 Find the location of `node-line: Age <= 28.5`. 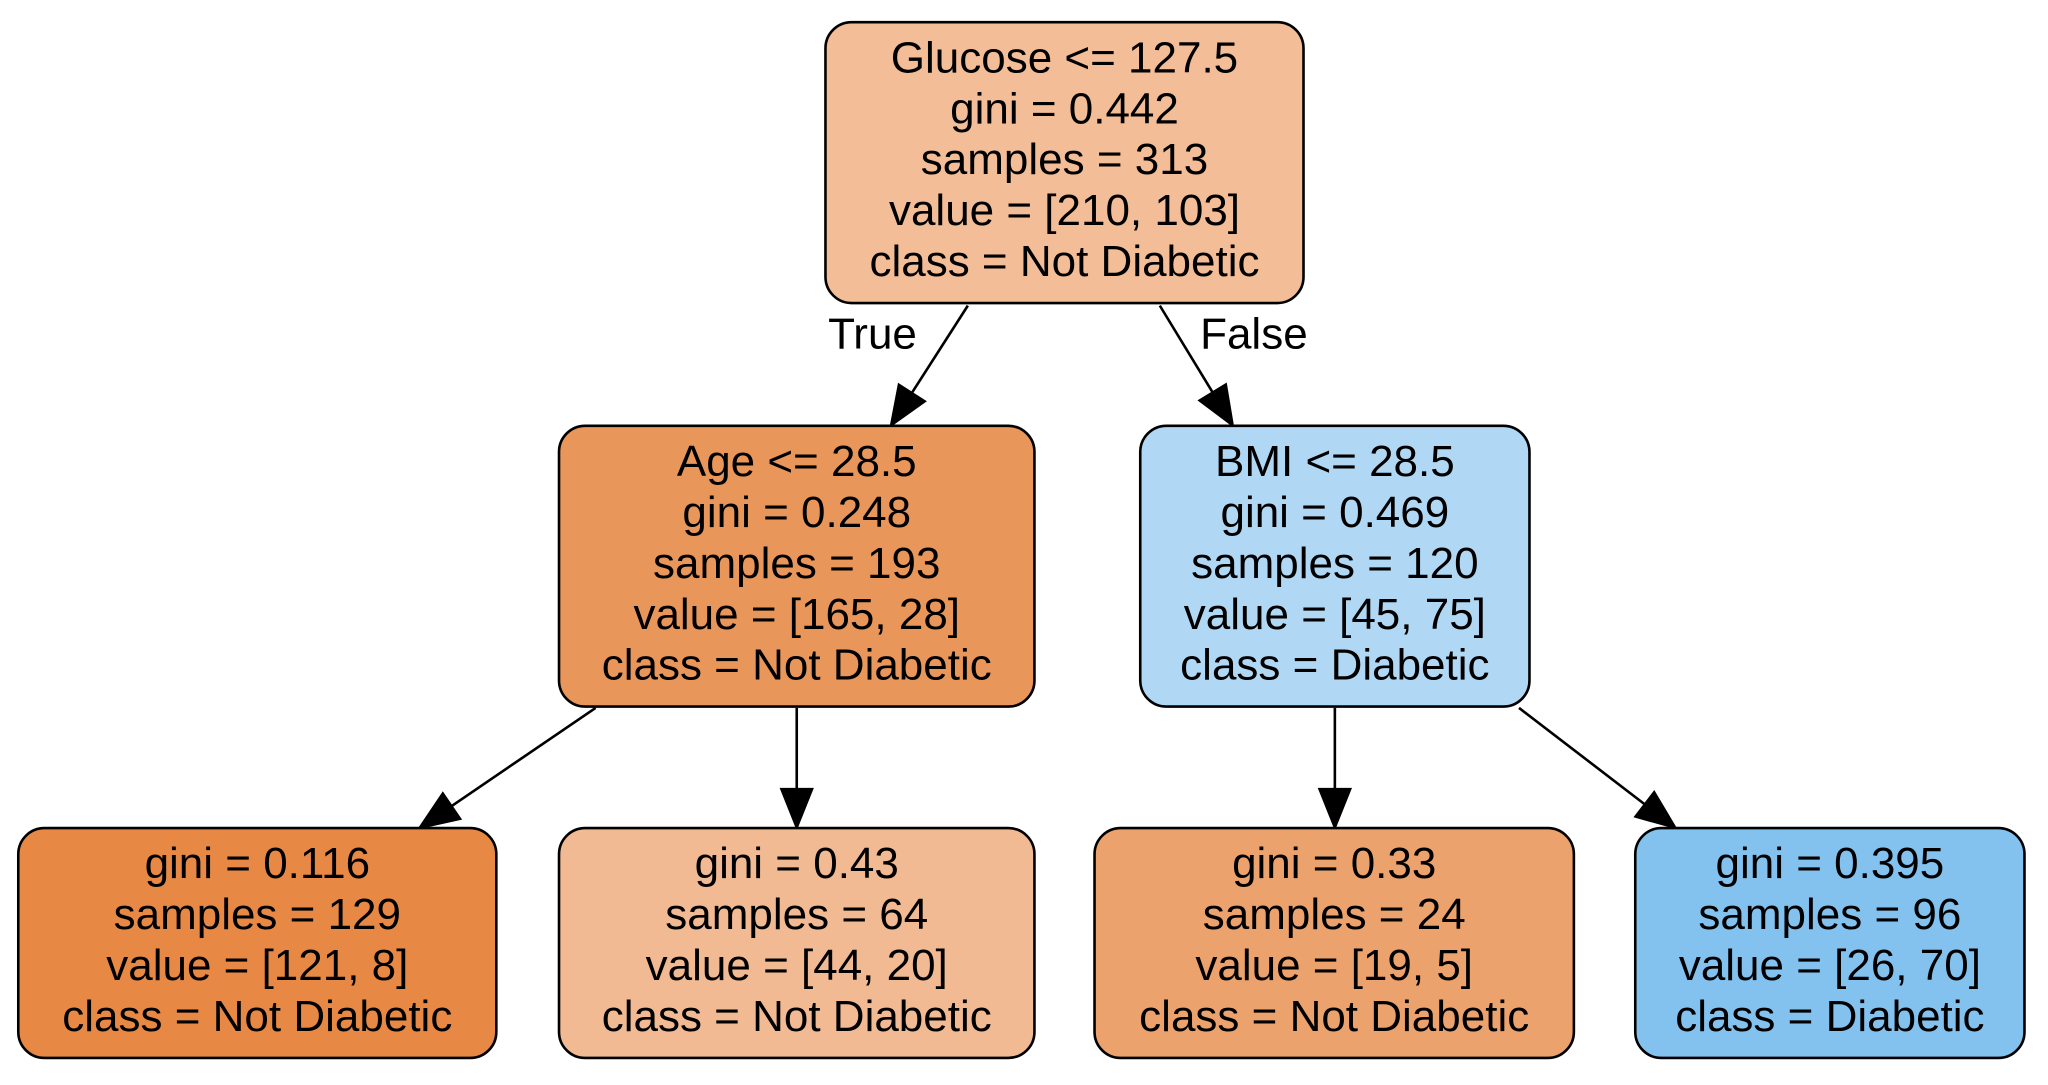

node-line: Age <= 28.5 is located at coordinates (797, 461).